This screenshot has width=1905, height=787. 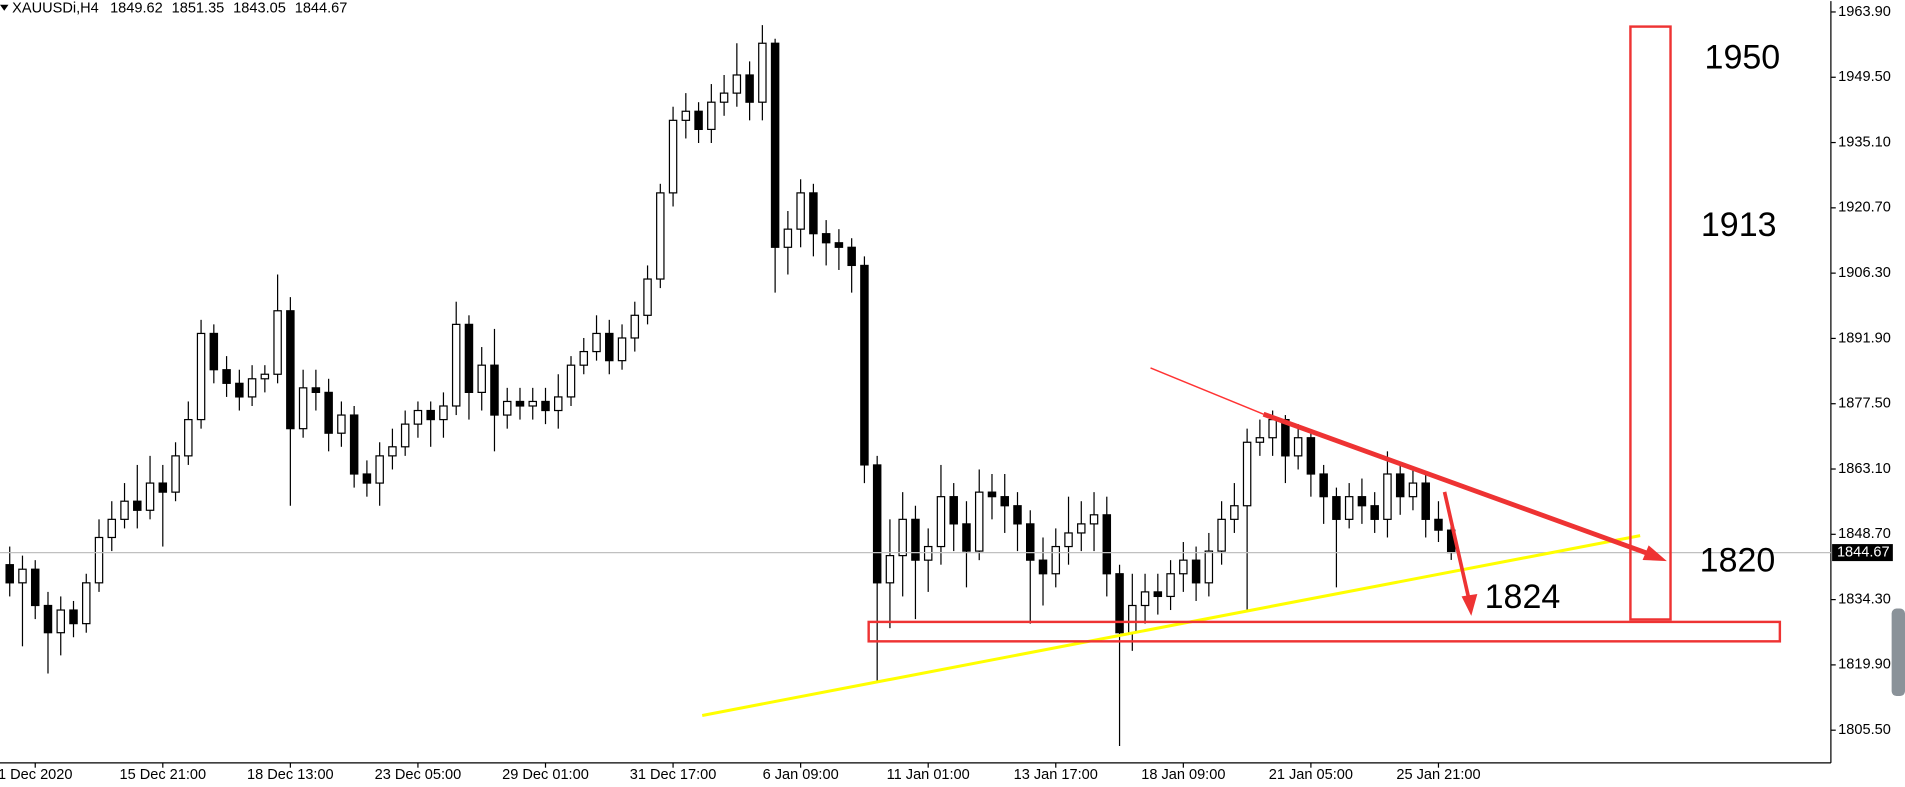 I want to click on close: 1844.67, so click(x=321, y=8).